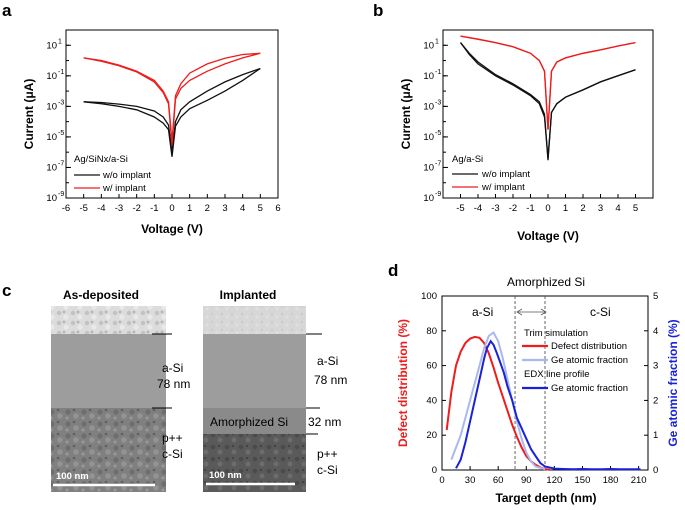 The image size is (685, 510). What do you see at coordinates (172, 454) in the screenshot?
I see `tem-left-sub-label2: c-Si` at bounding box center [172, 454].